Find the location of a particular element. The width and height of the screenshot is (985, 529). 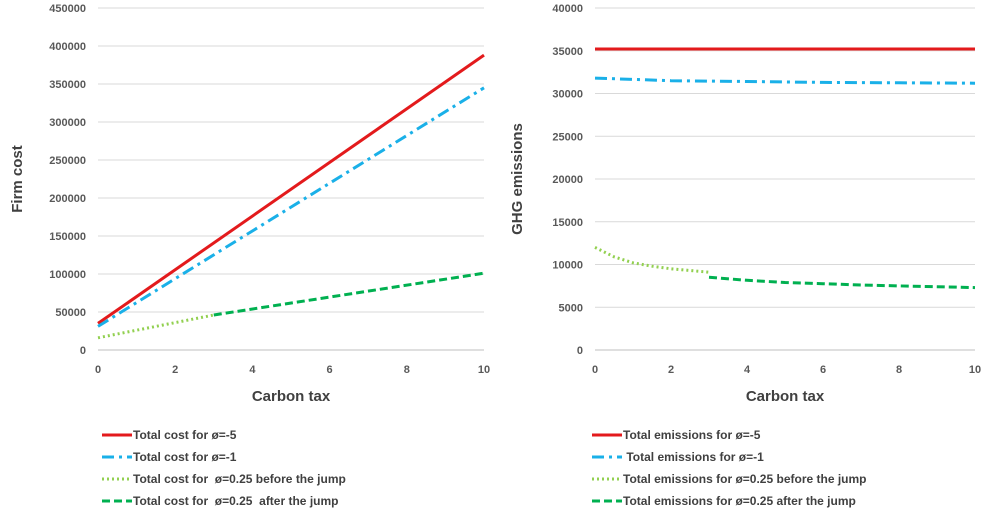

y-tick-label: 350000 is located at coordinates (67, 85).